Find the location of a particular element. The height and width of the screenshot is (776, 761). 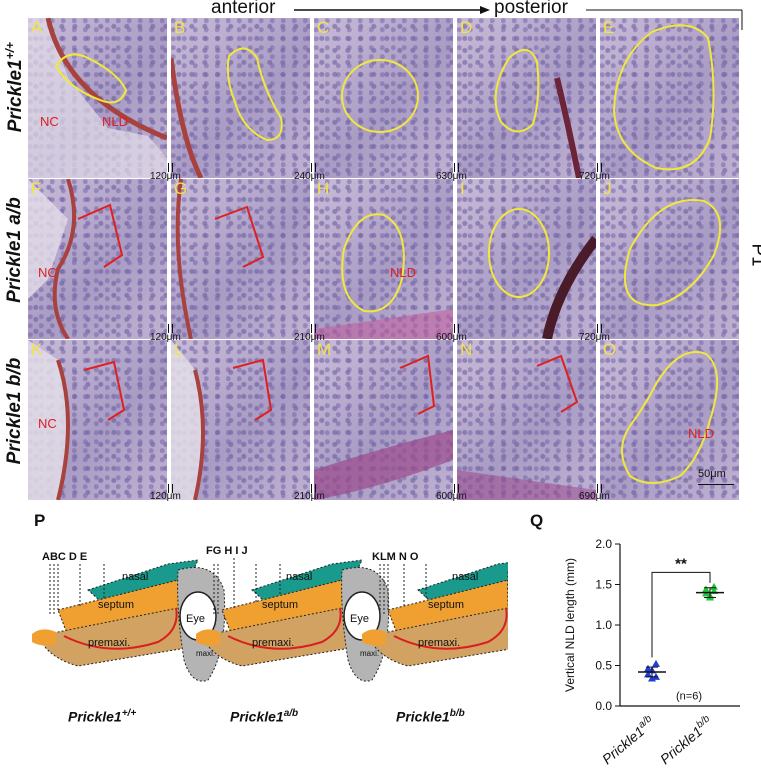

panel-letter: B is located at coordinates (180, 27).